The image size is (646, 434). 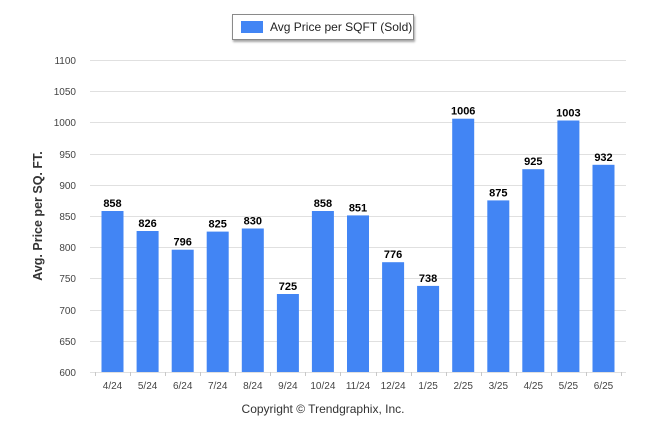 What do you see at coordinates (323, 409) in the screenshot?
I see `copyright-text: Copyright © Trendgraphix, Inc.` at bounding box center [323, 409].